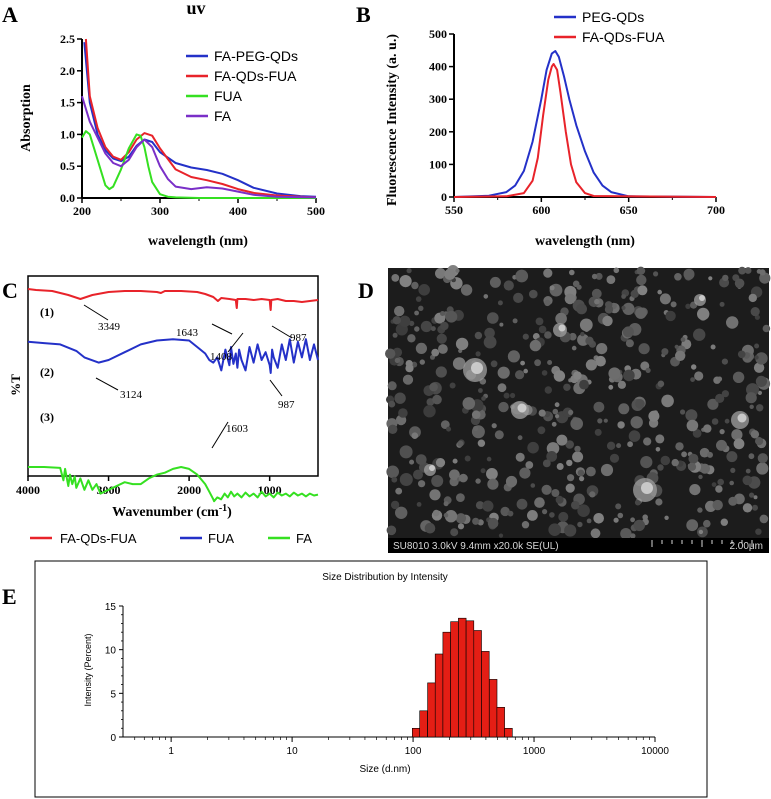 Image resolution: width=771 pixels, height=799 pixels. What do you see at coordinates (522, 408) in the screenshot?
I see `sem-cluster-highlight` at bounding box center [522, 408].